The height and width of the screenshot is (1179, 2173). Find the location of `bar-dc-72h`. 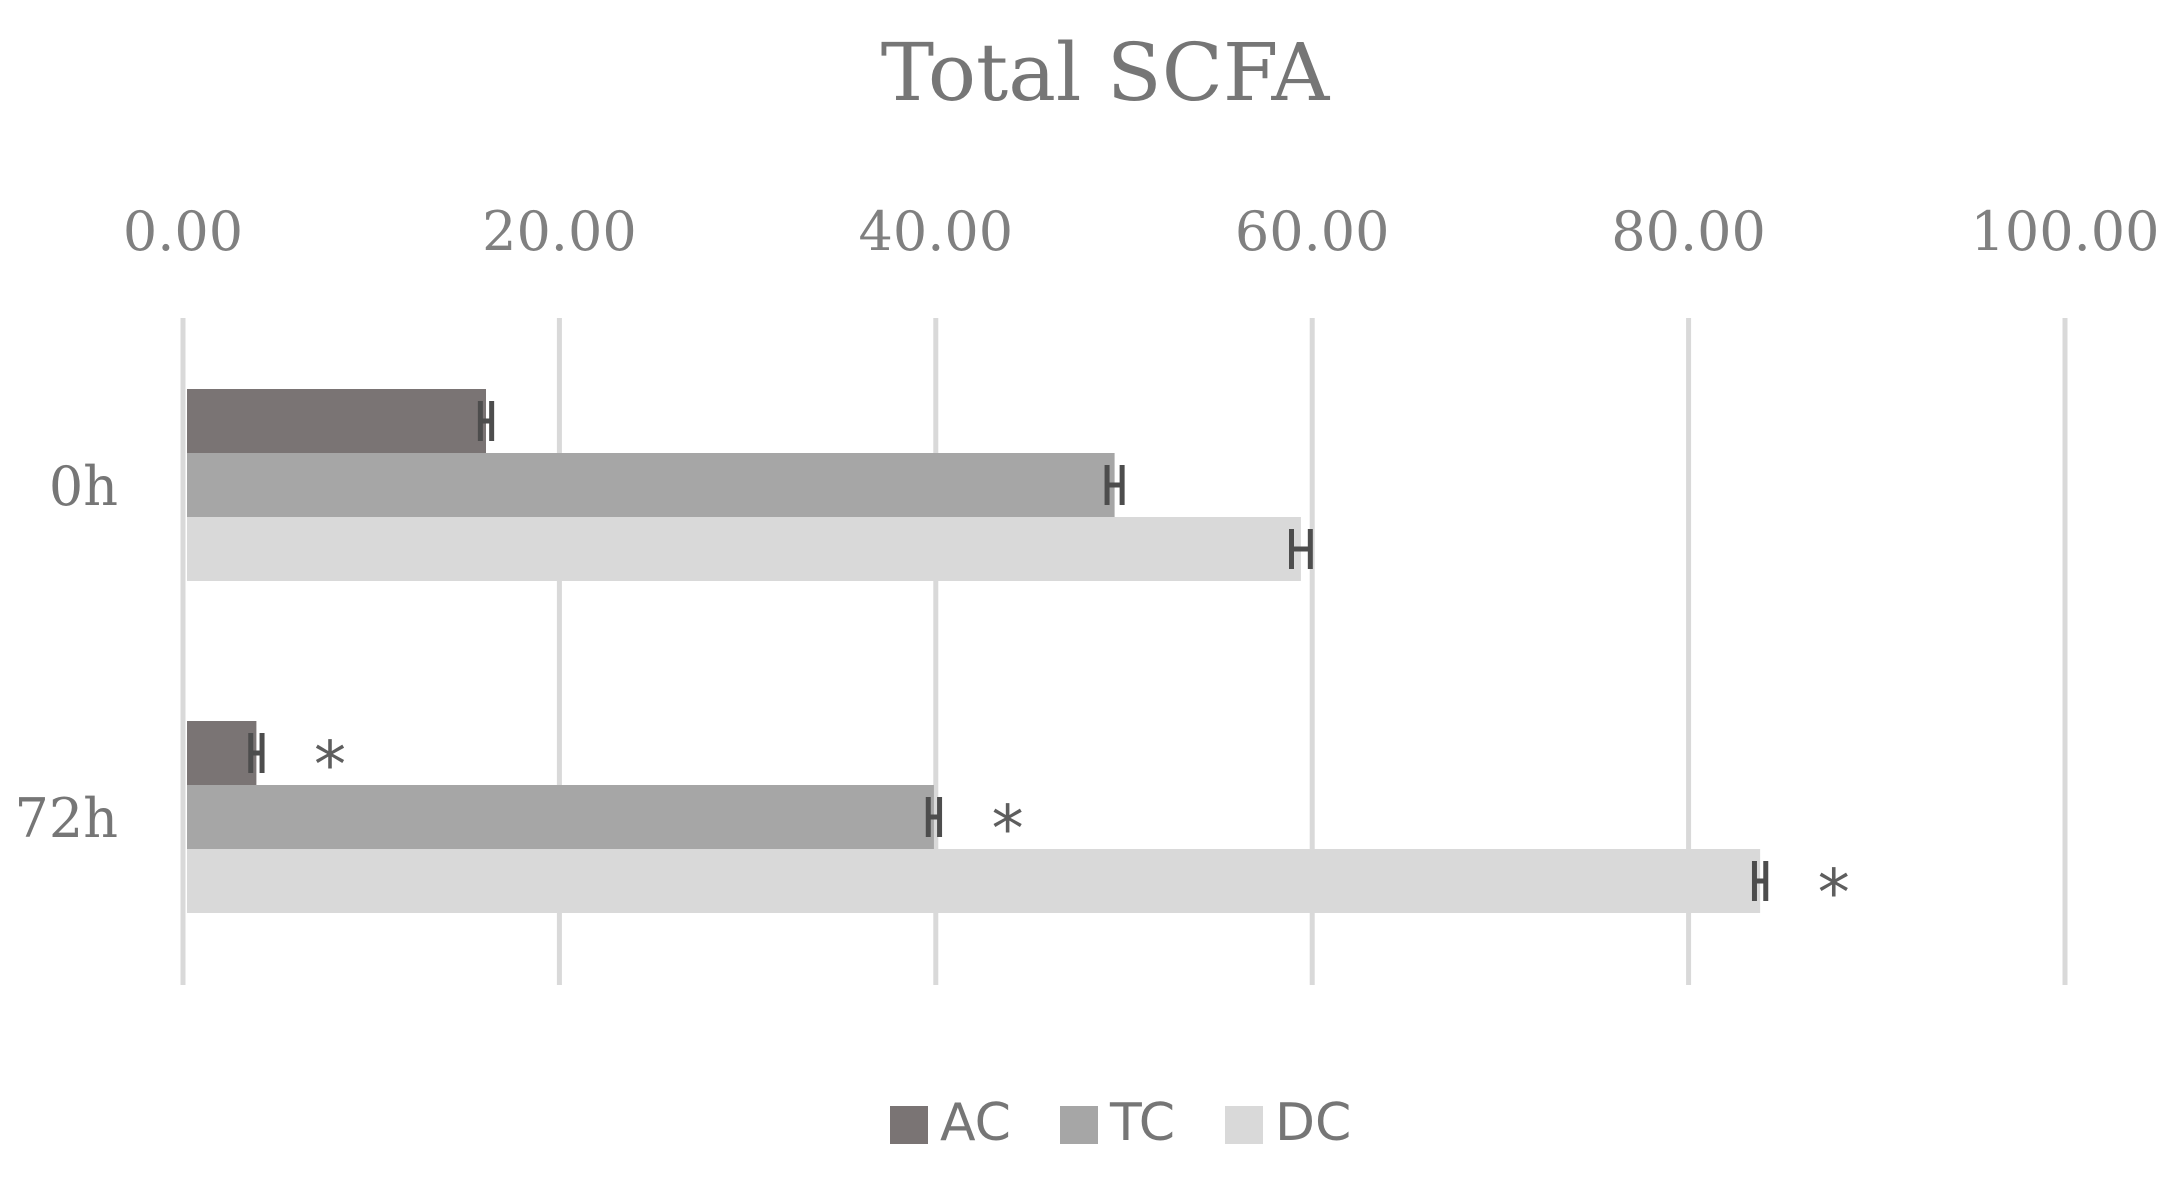

bar-dc-72h is located at coordinates (974, 881).